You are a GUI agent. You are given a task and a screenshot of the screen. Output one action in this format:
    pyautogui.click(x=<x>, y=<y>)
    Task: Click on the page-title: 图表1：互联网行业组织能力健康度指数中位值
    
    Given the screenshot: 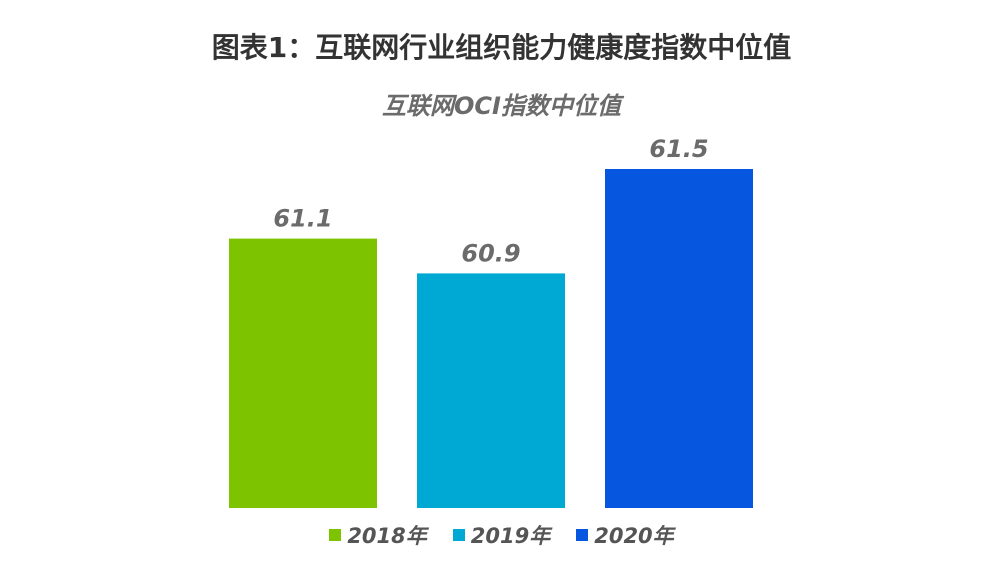 What is the action you would take?
    pyautogui.click(x=501, y=47)
    